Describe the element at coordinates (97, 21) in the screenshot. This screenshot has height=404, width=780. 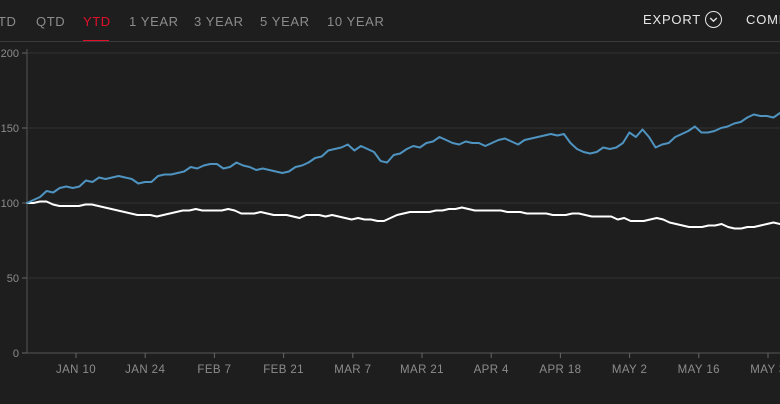
I see `tab-ytd: YTD` at that location.